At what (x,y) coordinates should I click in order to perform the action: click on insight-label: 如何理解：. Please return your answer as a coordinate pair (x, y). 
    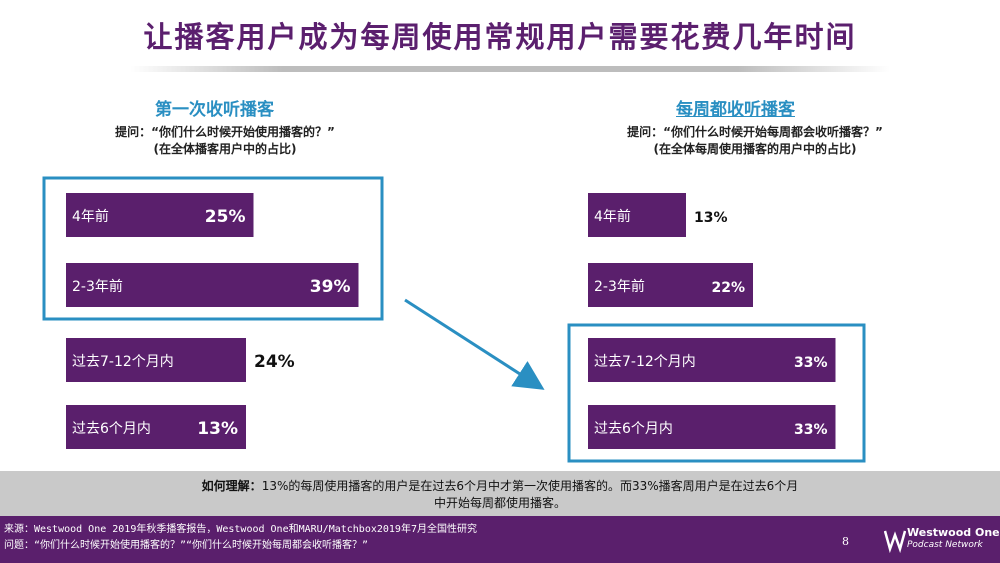
    Looking at the image, I should click on (231, 486).